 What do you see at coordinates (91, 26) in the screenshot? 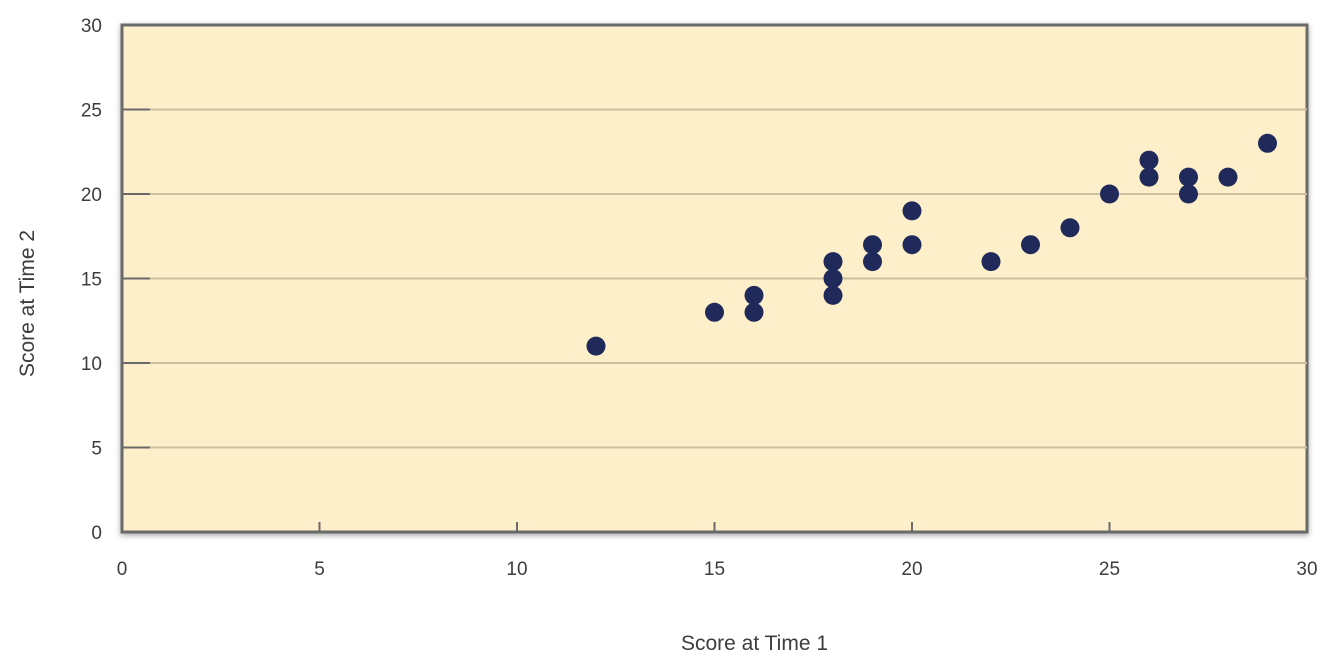
I see `y-tick-label-30: 30` at bounding box center [91, 26].